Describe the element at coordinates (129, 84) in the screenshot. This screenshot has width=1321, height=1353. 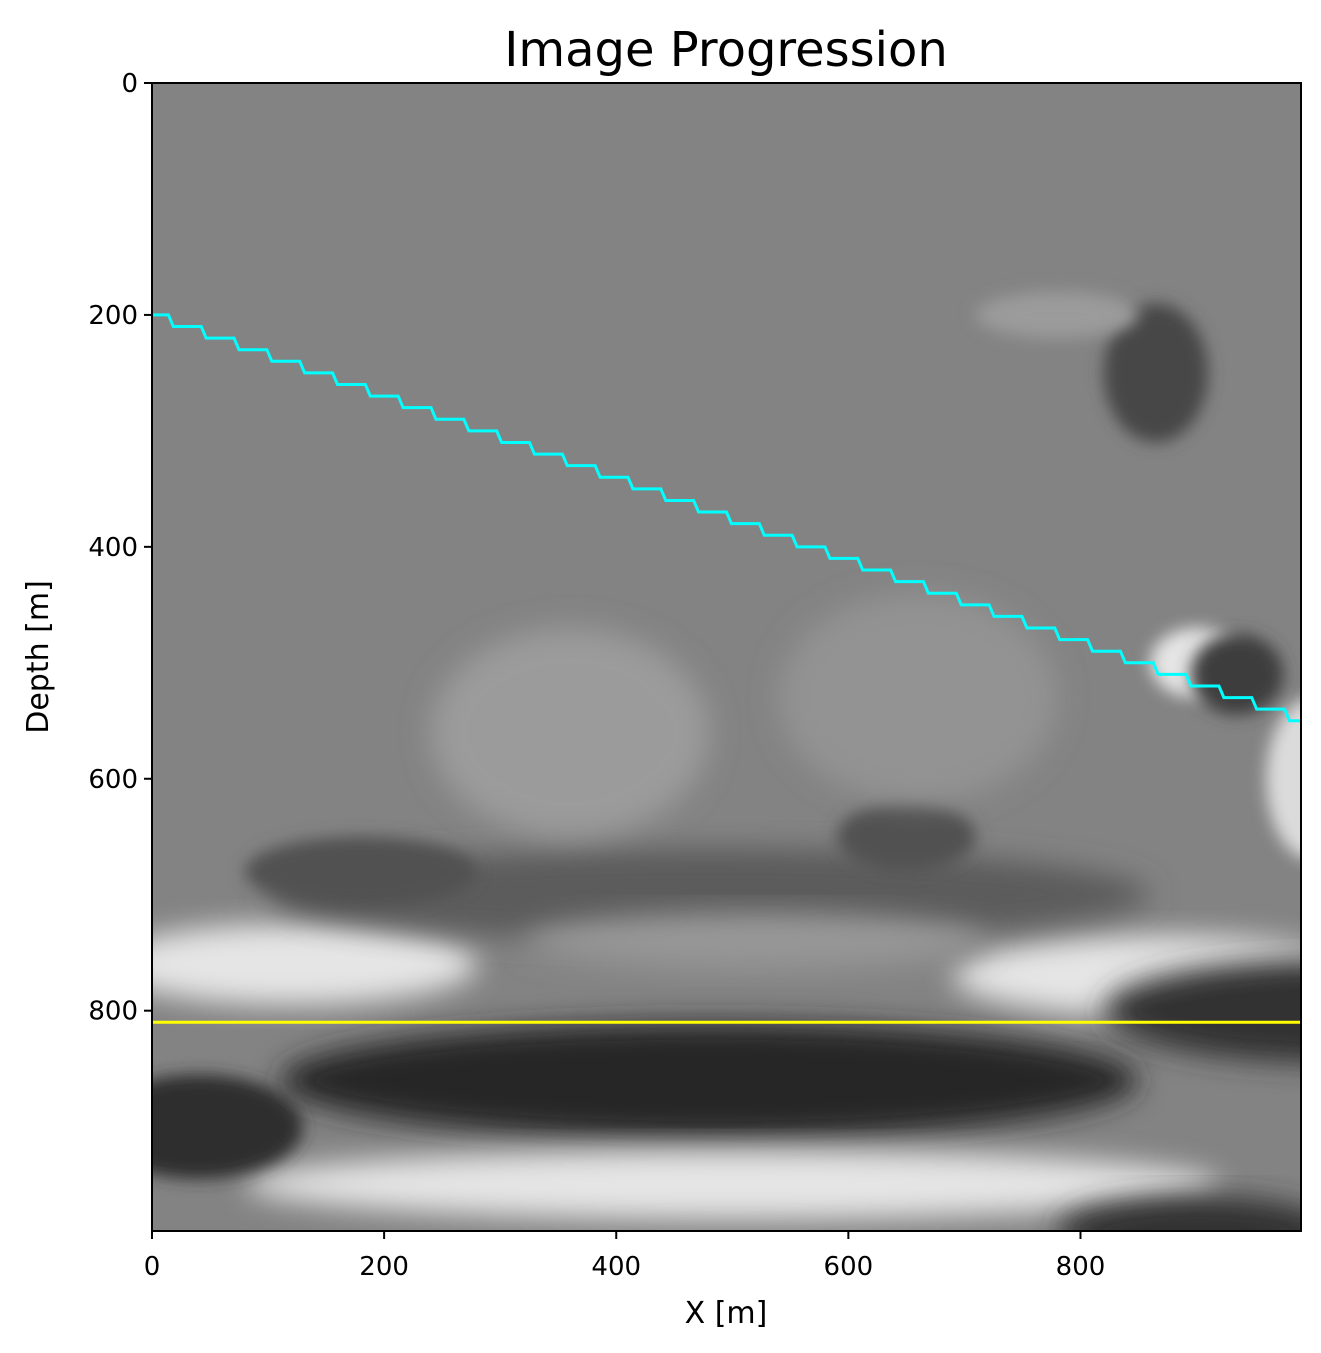
I see `y-tick-label: 0` at that location.